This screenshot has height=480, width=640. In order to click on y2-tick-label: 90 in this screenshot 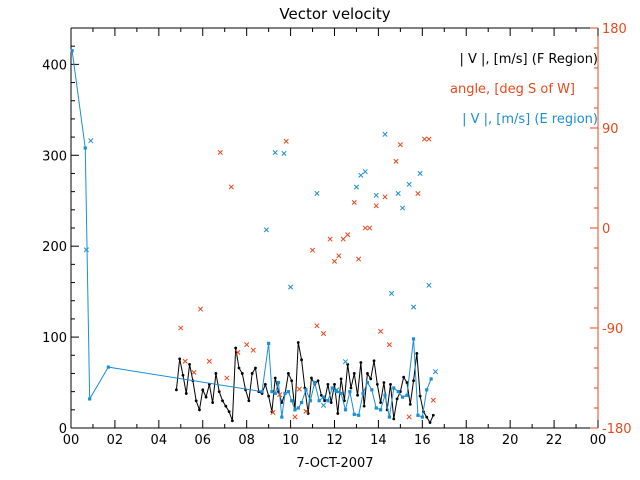, I will do `click(610, 129)`.